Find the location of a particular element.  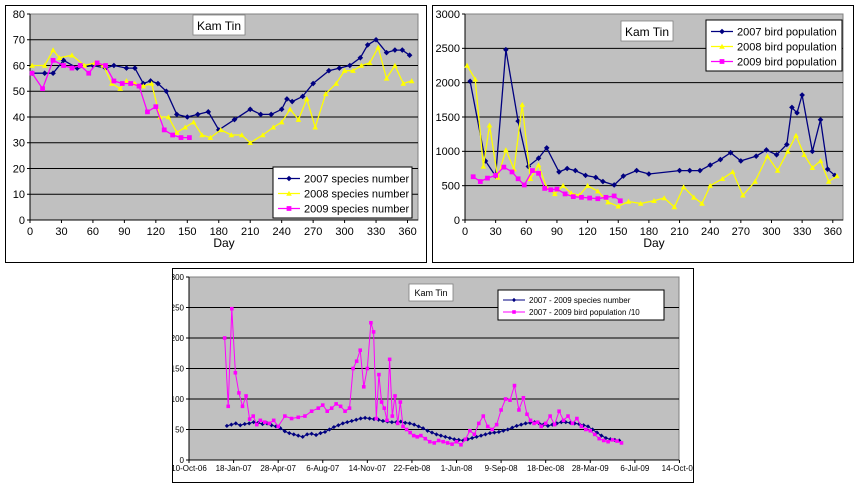

x-tick-label: 240 is located at coordinates (281, 232).